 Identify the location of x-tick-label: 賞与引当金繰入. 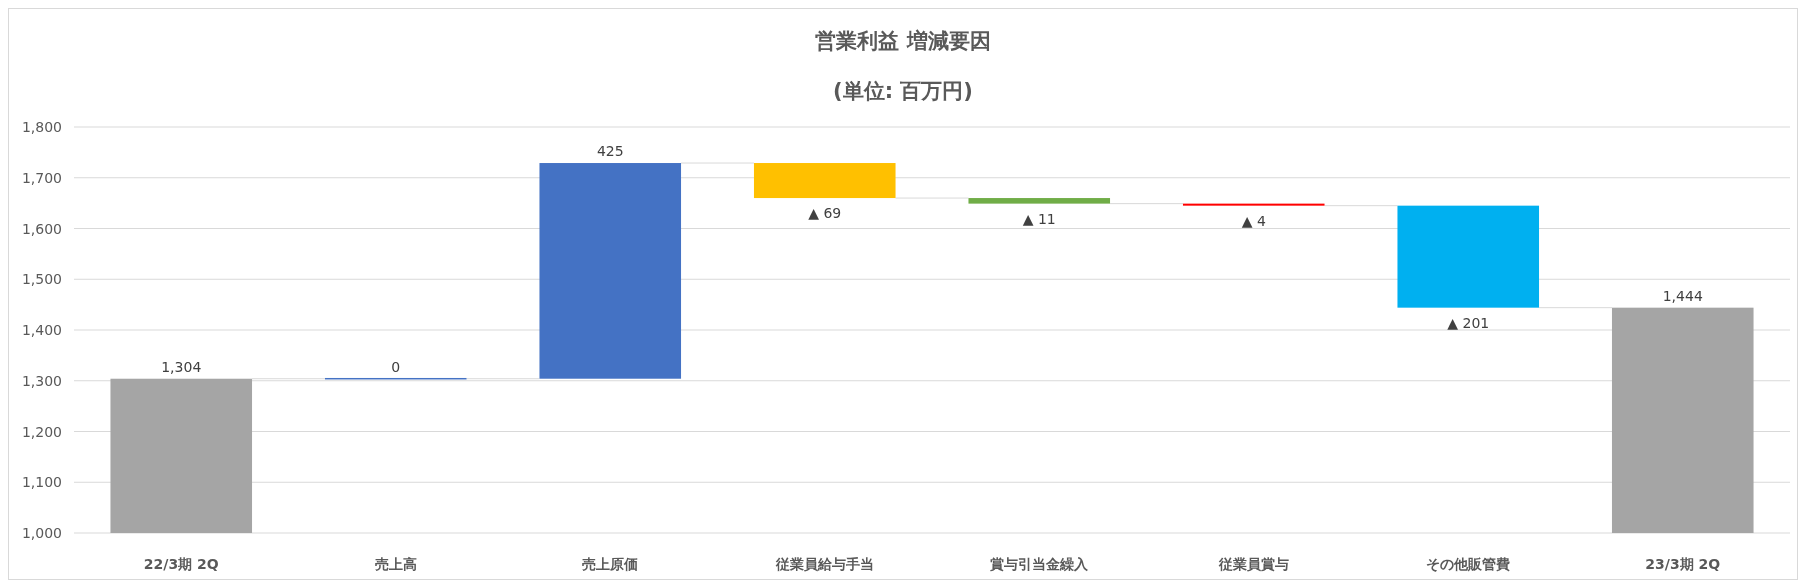
(1040, 564).